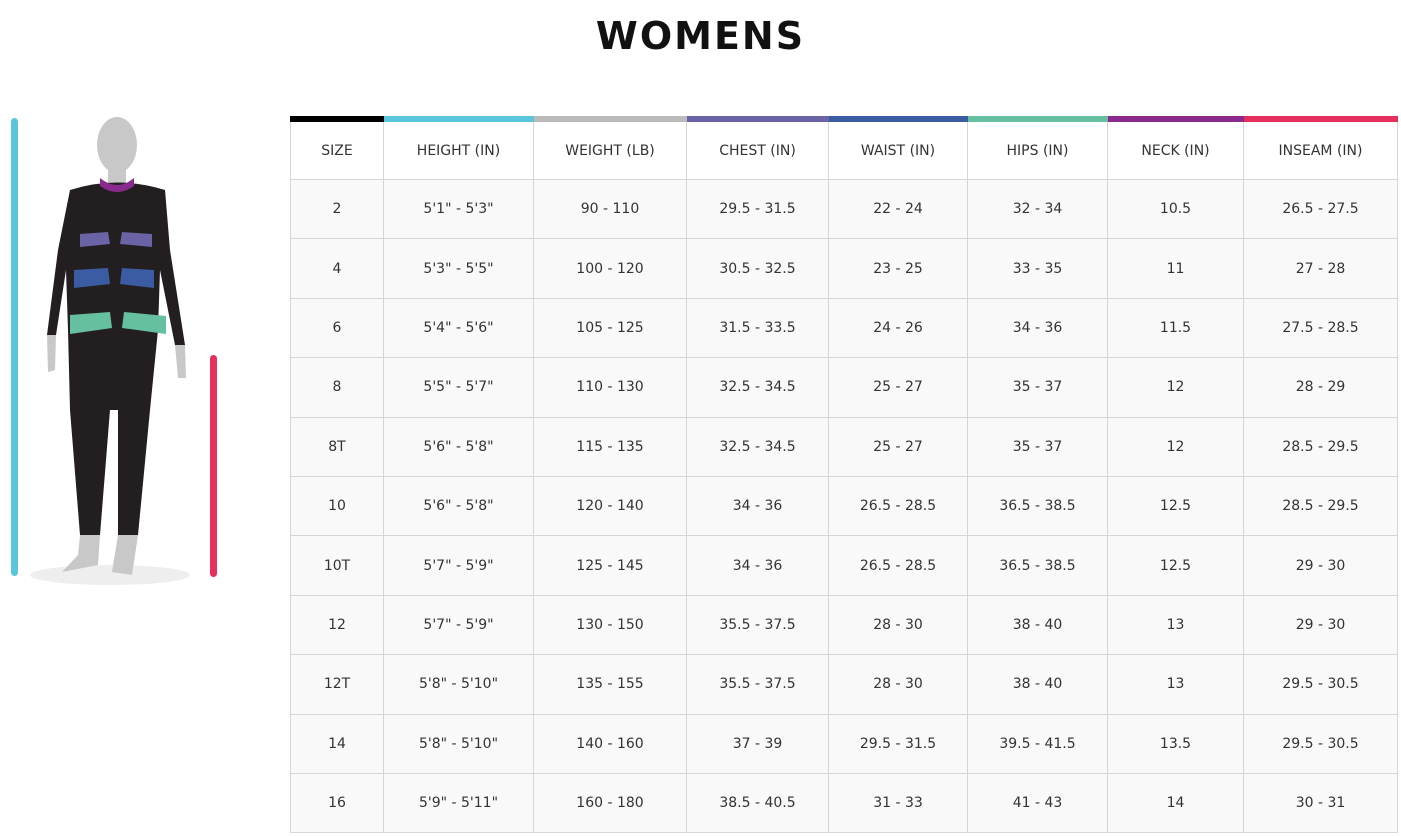 The image size is (1401, 837). I want to click on table-cell: 37 - 39, so click(757, 743).